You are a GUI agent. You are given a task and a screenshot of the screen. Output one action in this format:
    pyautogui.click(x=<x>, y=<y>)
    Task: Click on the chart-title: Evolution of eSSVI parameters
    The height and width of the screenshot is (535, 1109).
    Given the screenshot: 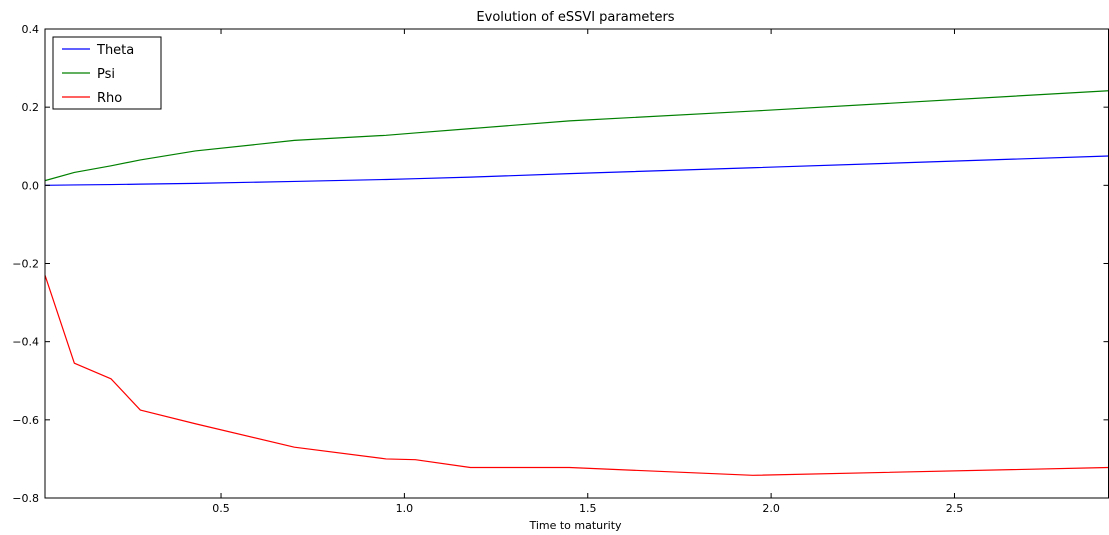 What is the action you would take?
    pyautogui.click(x=575, y=17)
    